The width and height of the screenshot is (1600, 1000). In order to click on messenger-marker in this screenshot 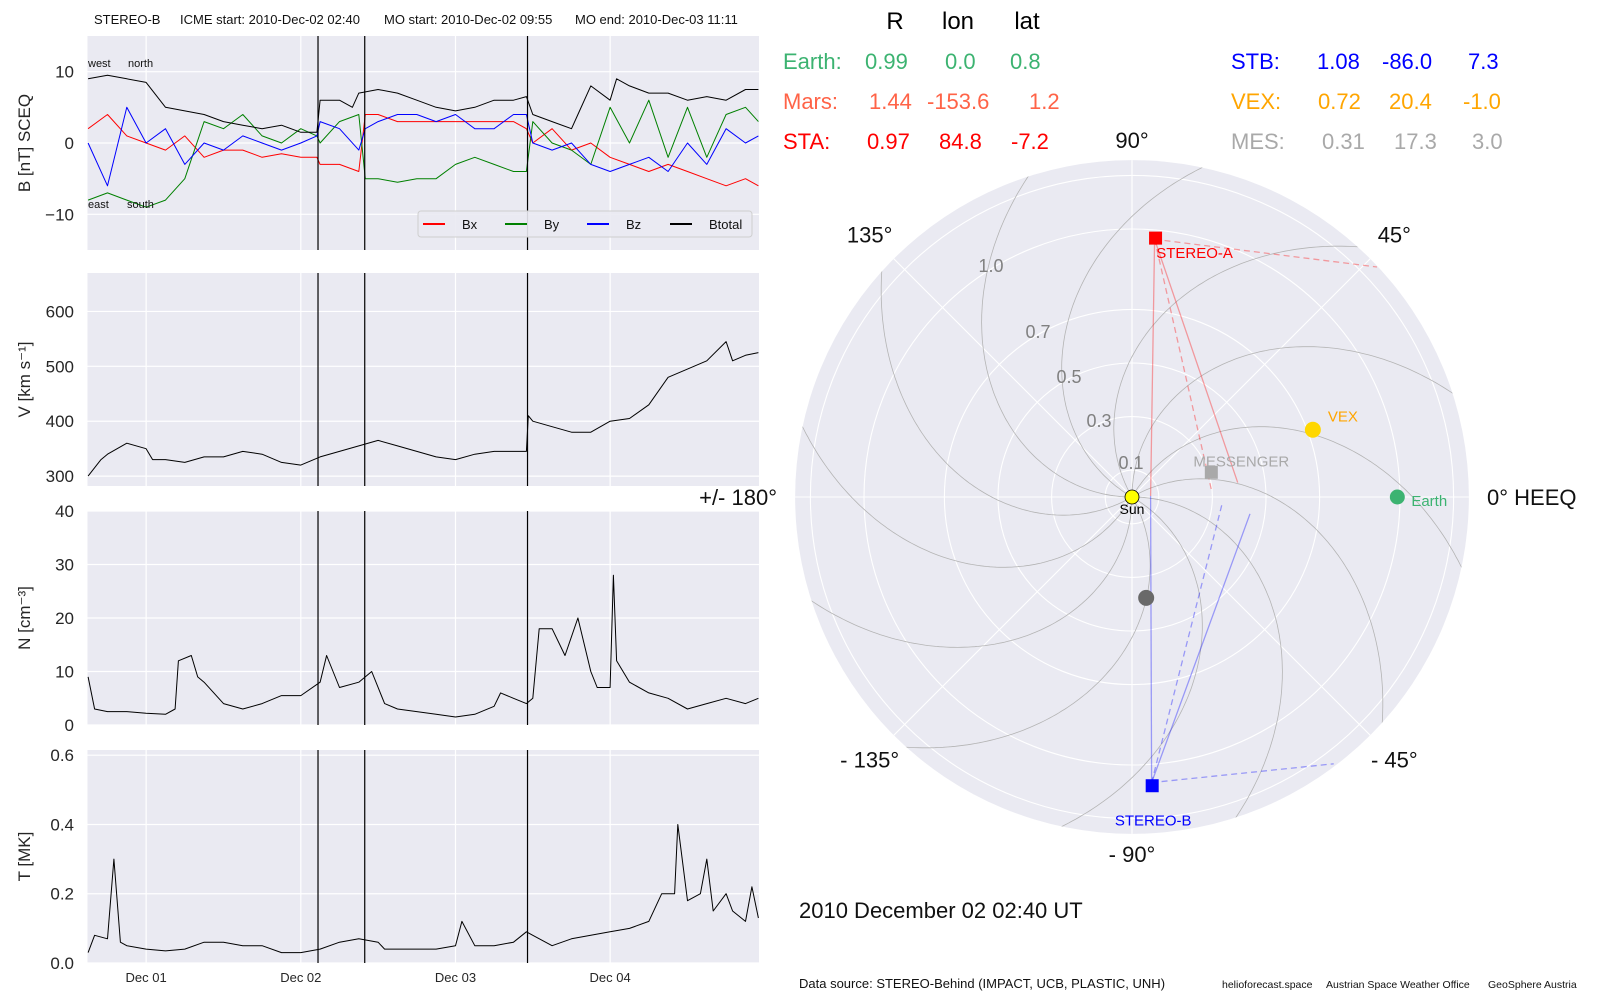, I will do `click(1211, 472)`.